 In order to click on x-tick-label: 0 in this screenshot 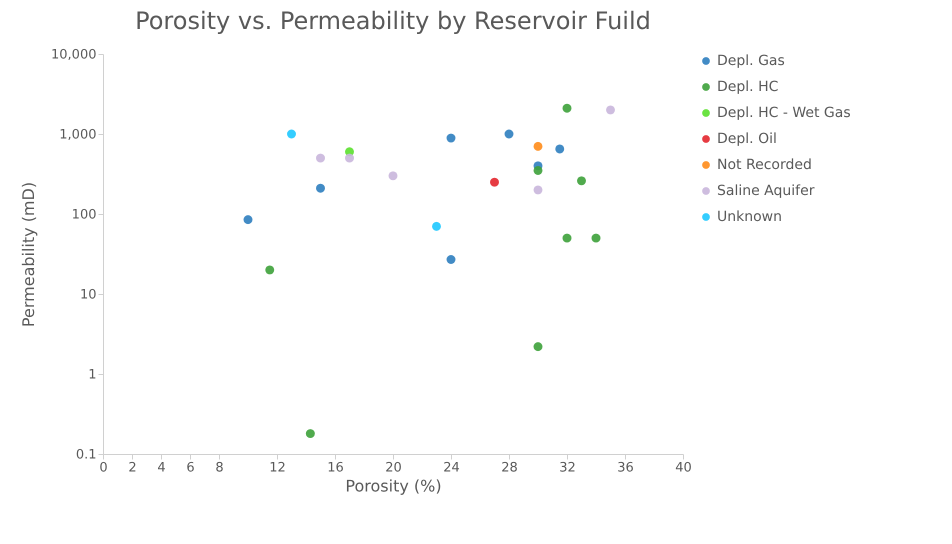, I will do `click(103, 468)`.